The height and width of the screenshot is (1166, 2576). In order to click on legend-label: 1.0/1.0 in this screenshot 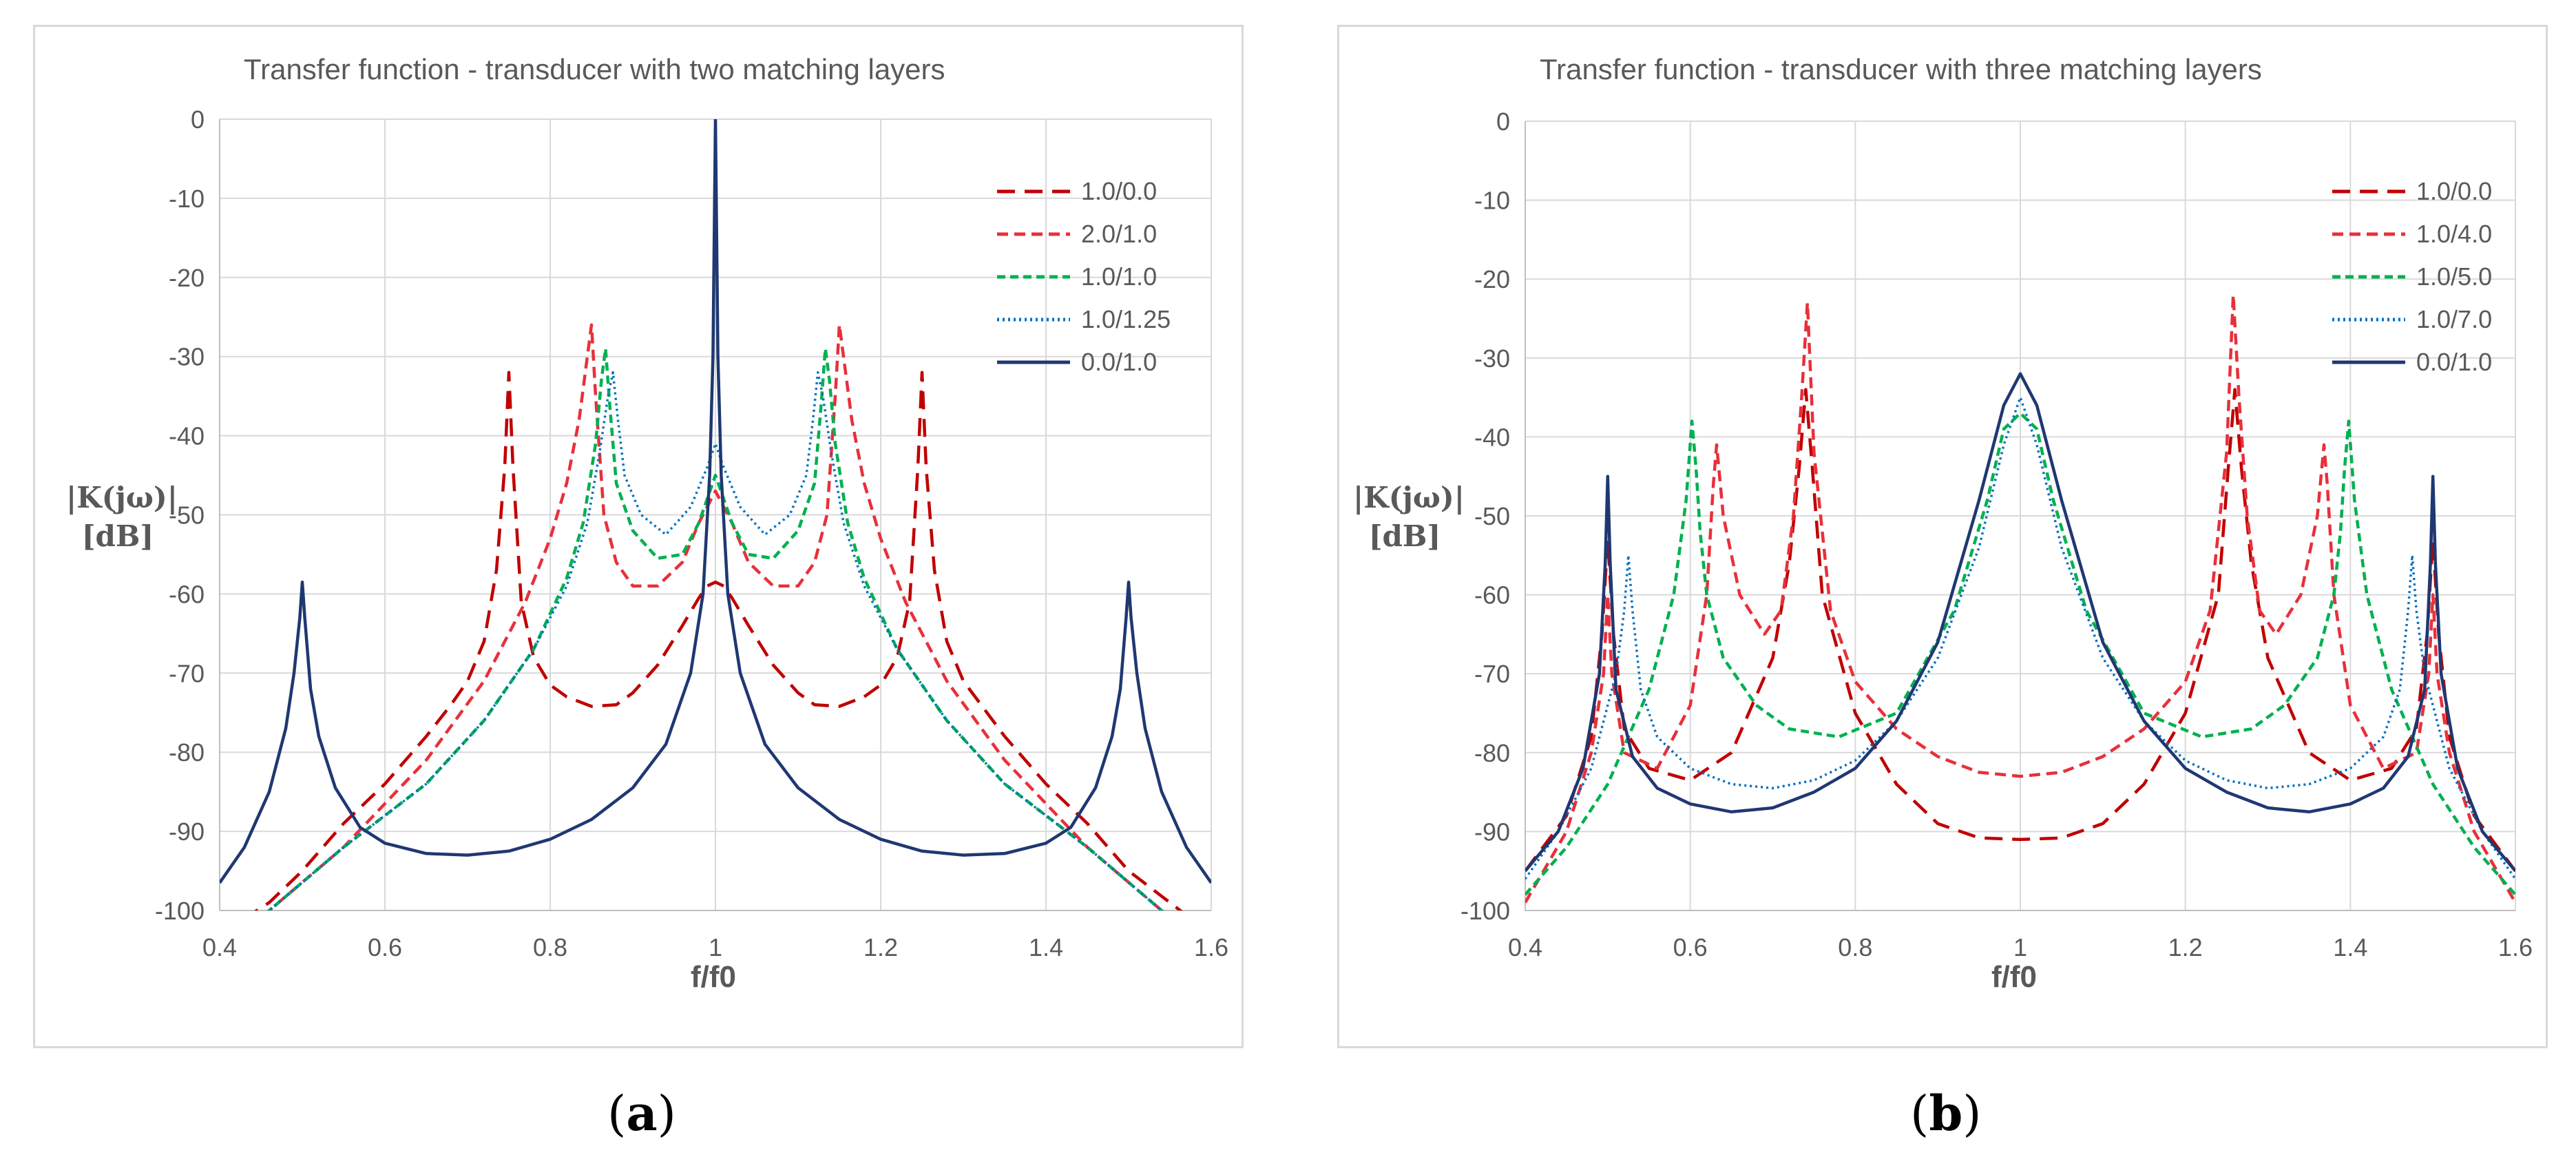, I will do `click(1119, 276)`.